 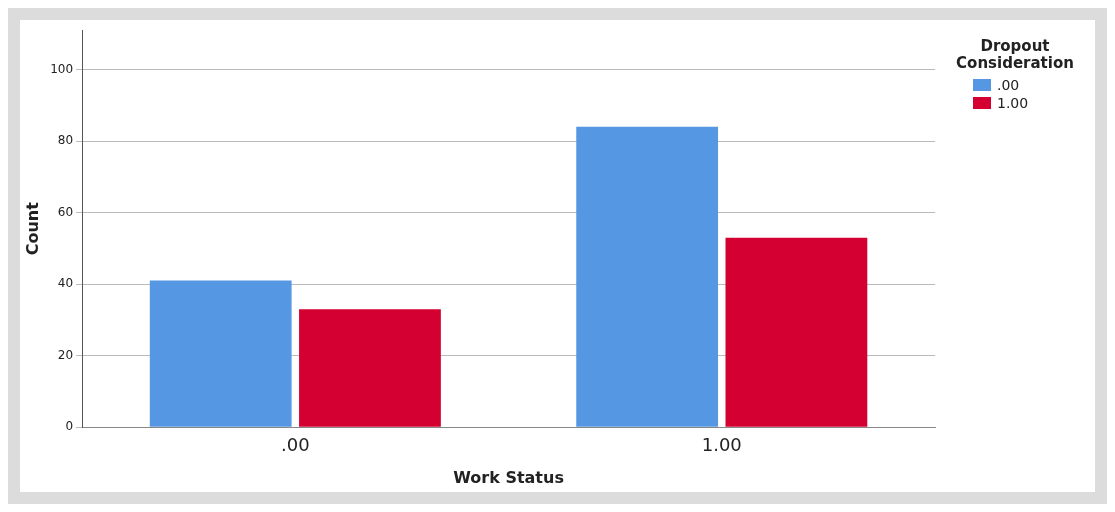 I want to click on x-axis-title: Work Status, so click(x=508, y=477).